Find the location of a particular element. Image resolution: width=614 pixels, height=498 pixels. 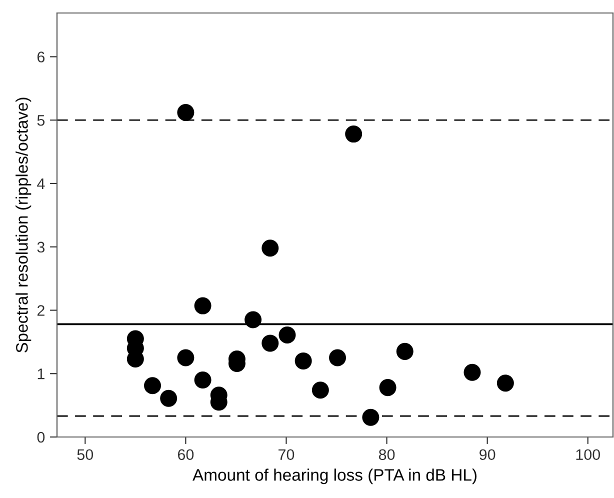

y-tick-label: 3 is located at coordinates (41, 247).